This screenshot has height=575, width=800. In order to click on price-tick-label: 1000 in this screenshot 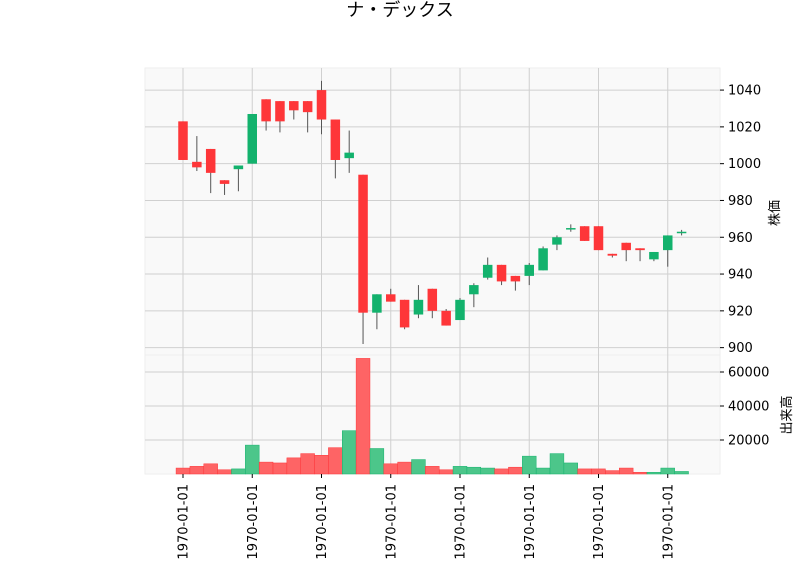, I will do `click(744, 164)`.